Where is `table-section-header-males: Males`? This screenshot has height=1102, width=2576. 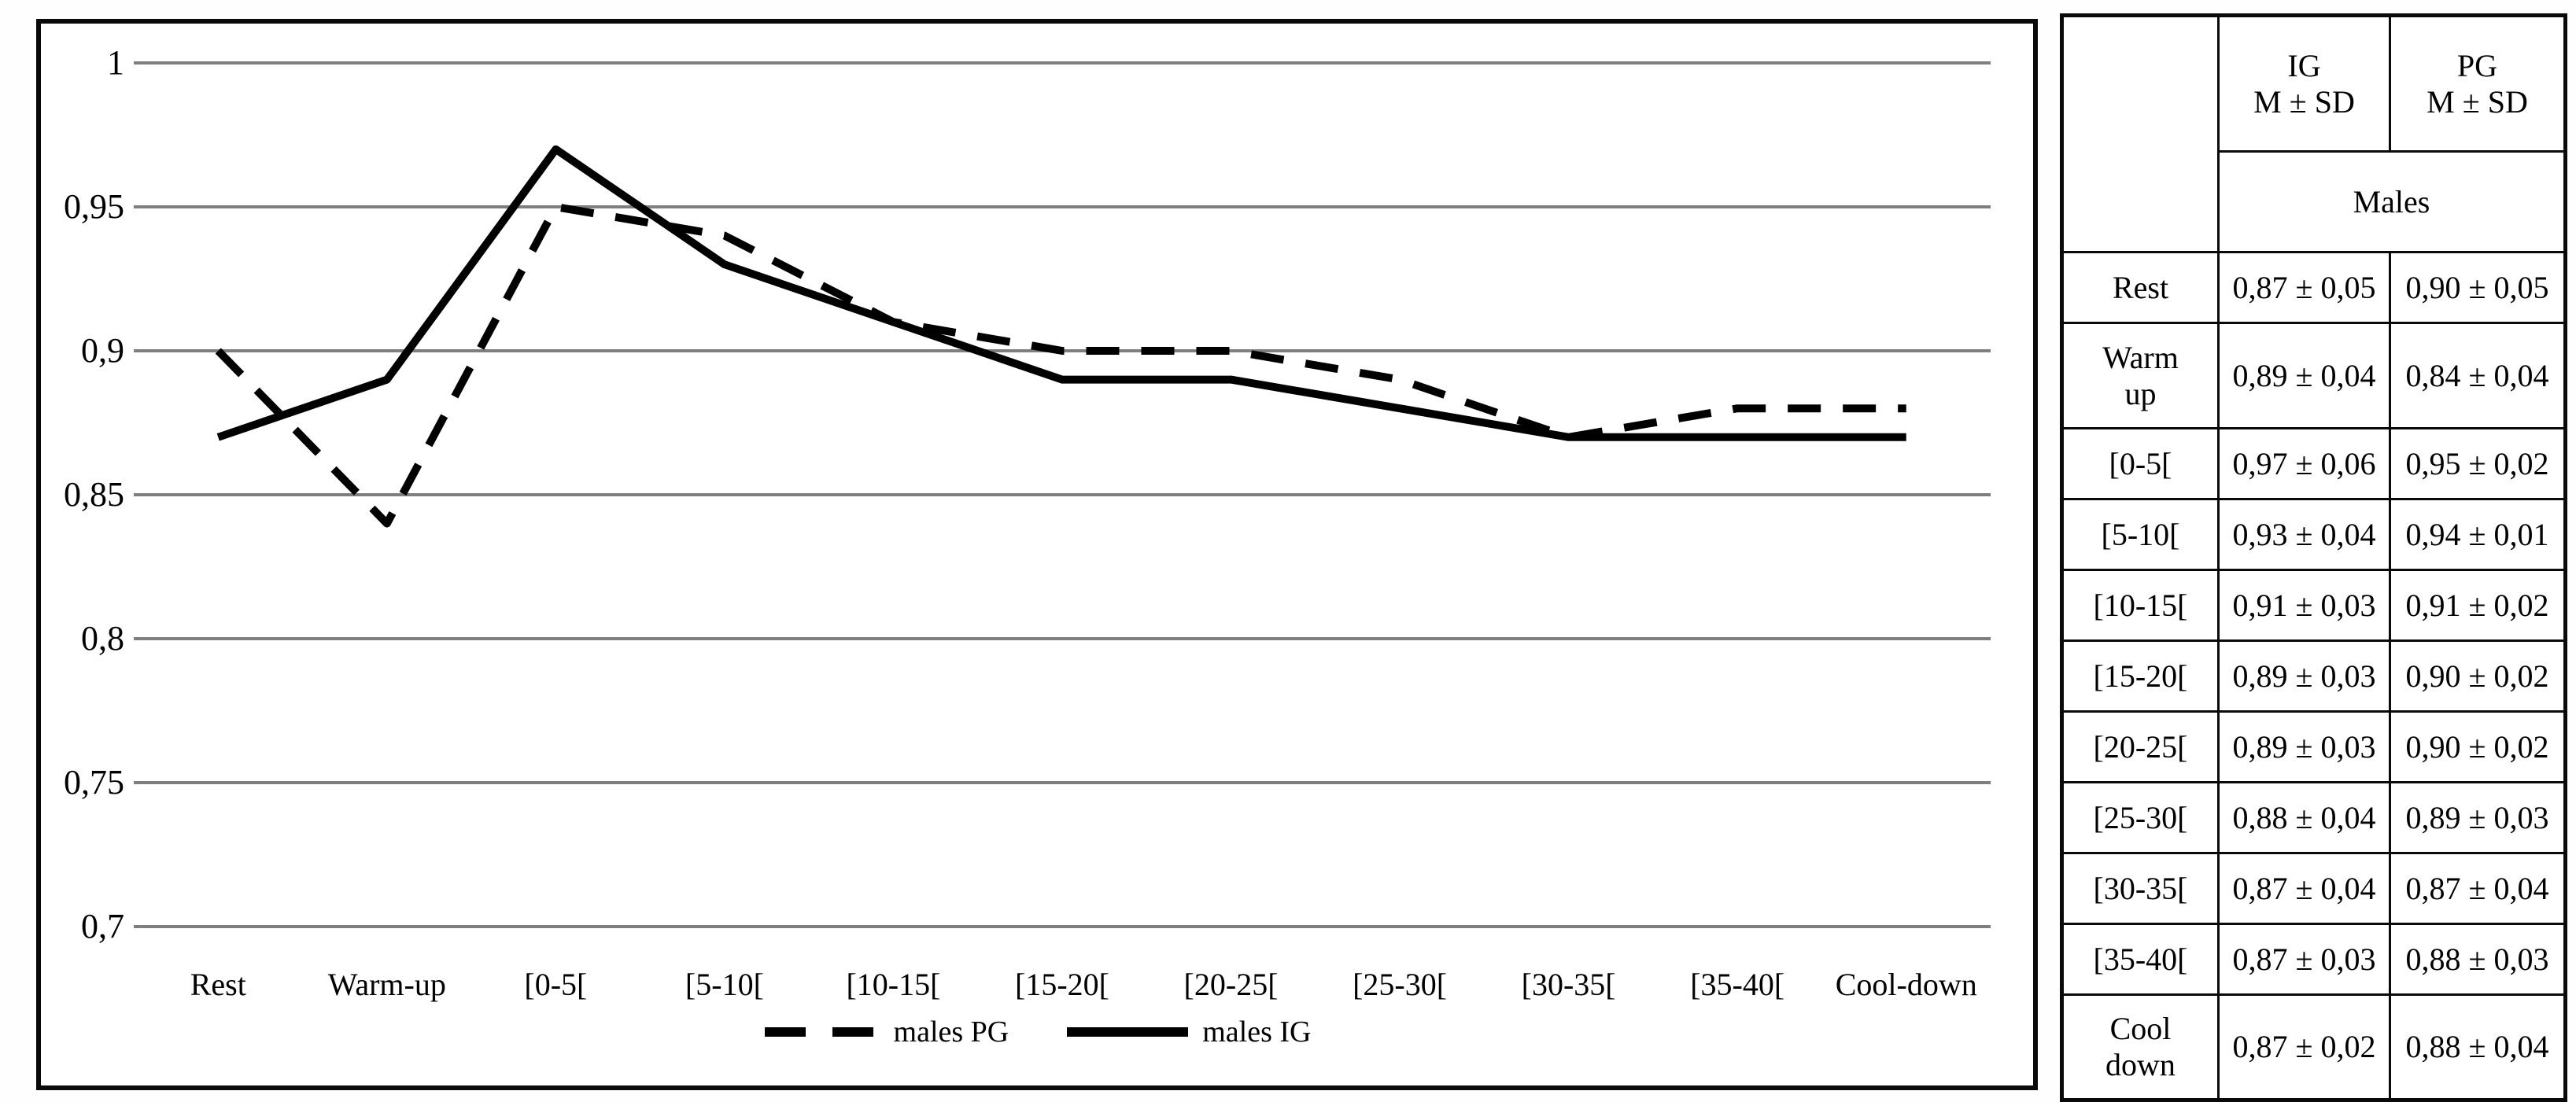 table-section-header-males: Males is located at coordinates (2392, 201).